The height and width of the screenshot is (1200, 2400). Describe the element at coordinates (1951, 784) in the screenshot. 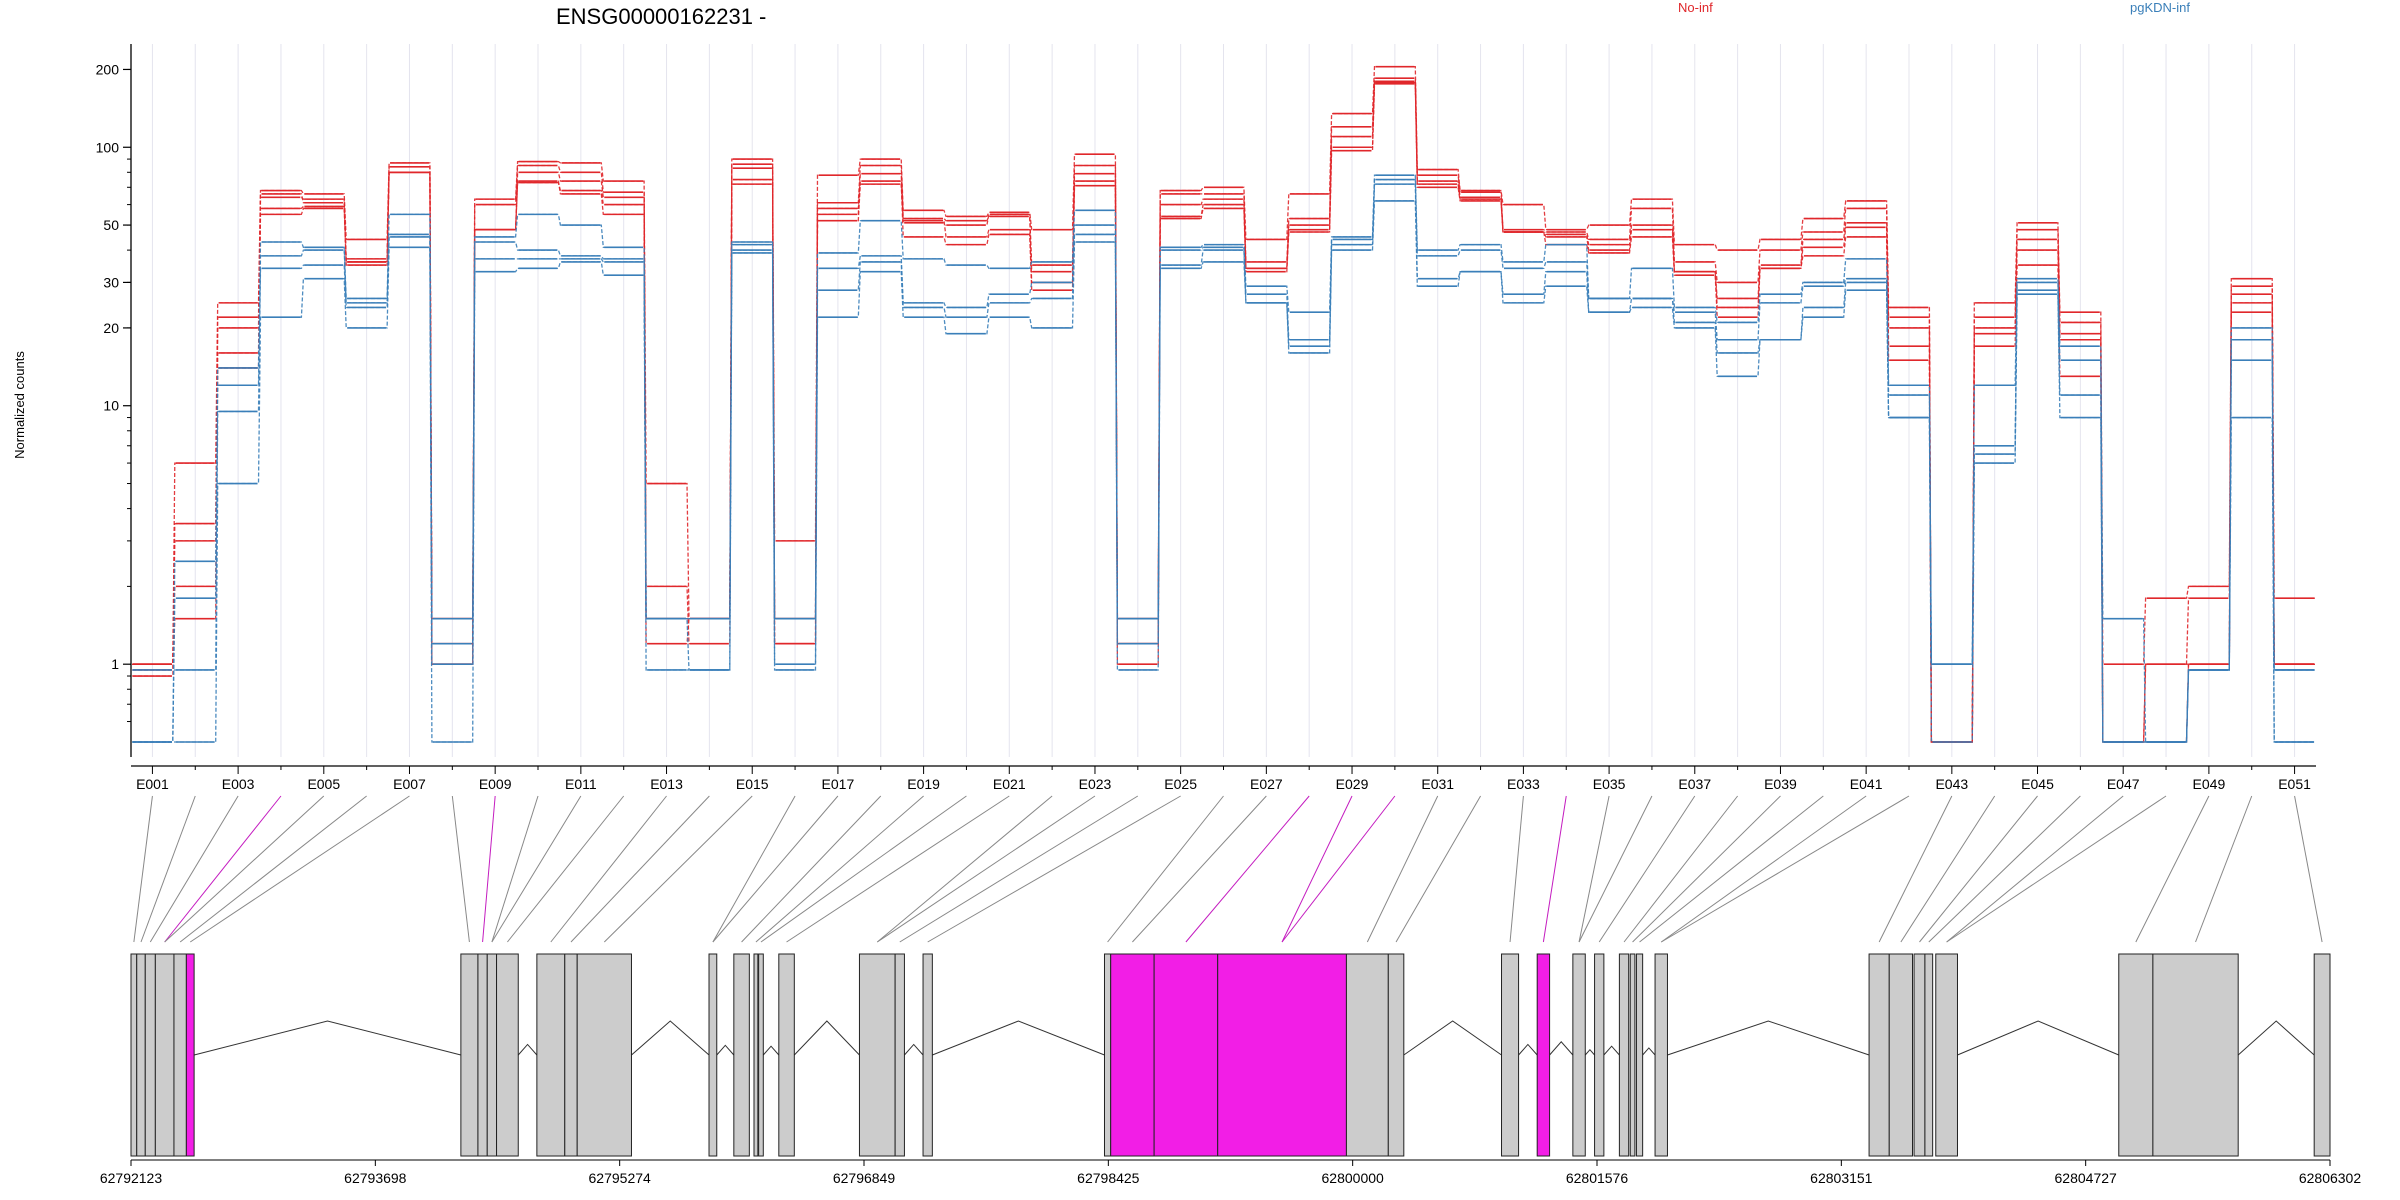

I see `exon-label: E043` at that location.